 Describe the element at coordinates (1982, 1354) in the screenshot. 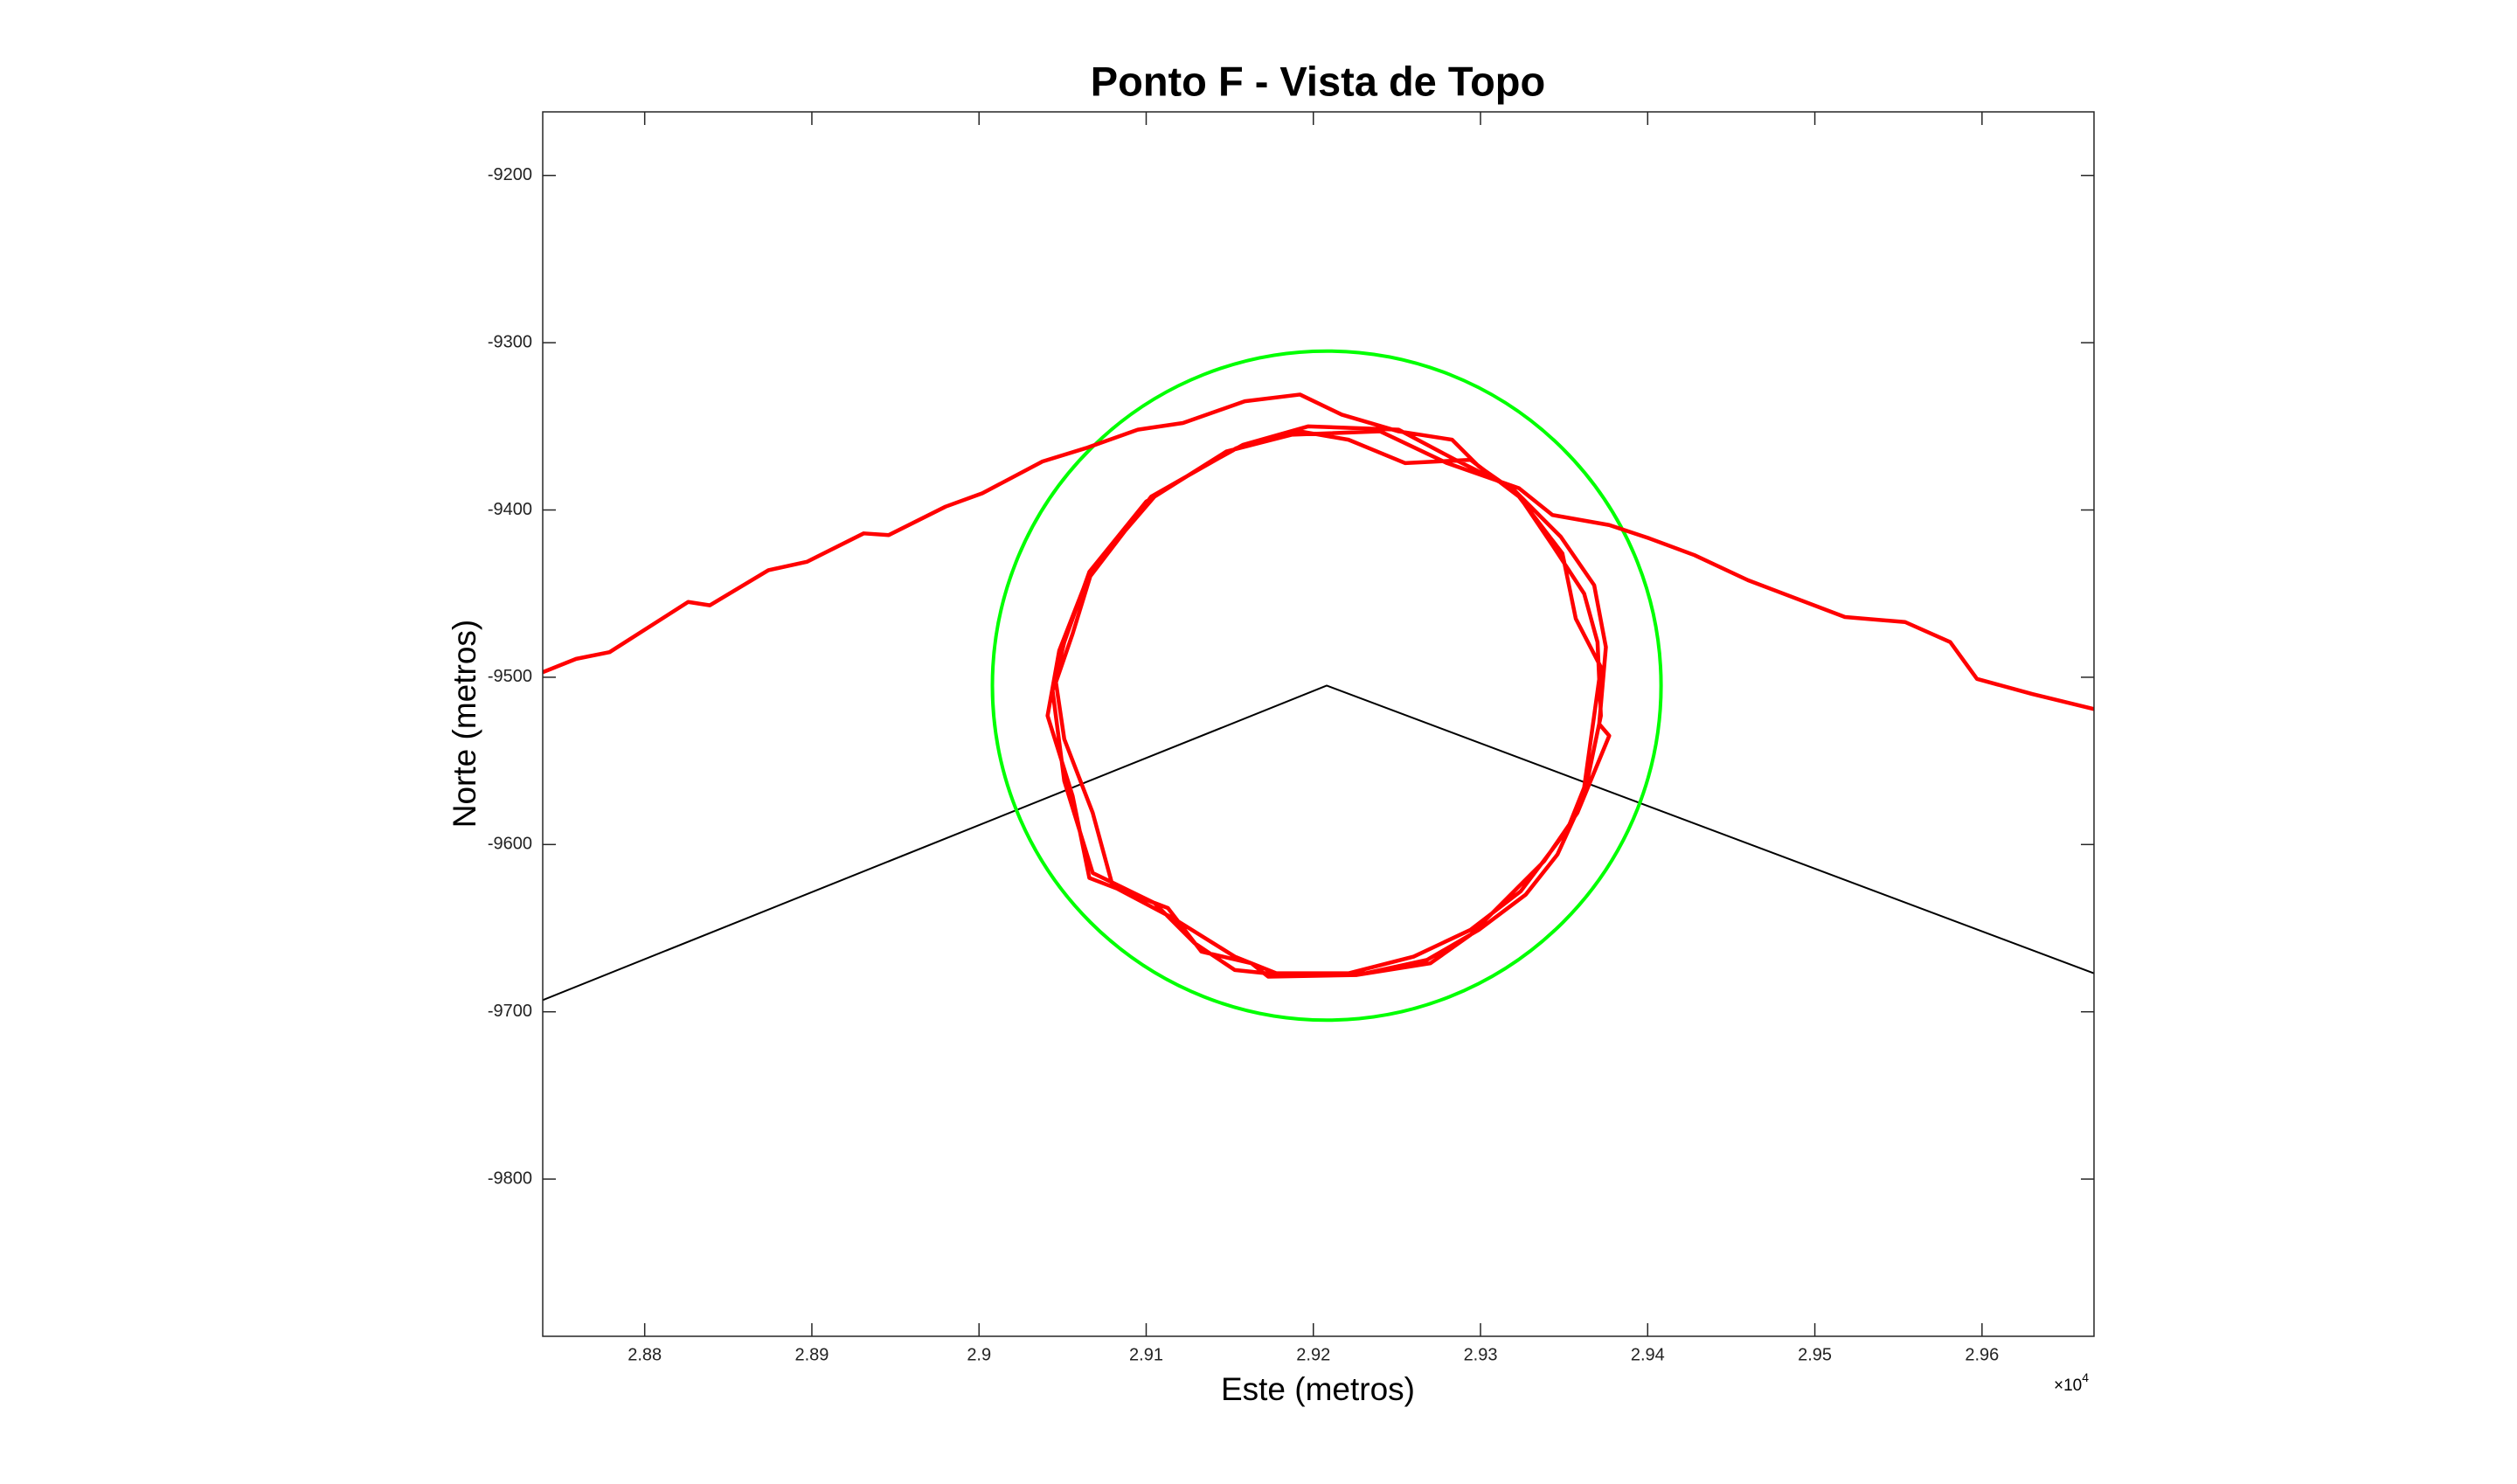

I see `x-tick-label: 2.96` at that location.